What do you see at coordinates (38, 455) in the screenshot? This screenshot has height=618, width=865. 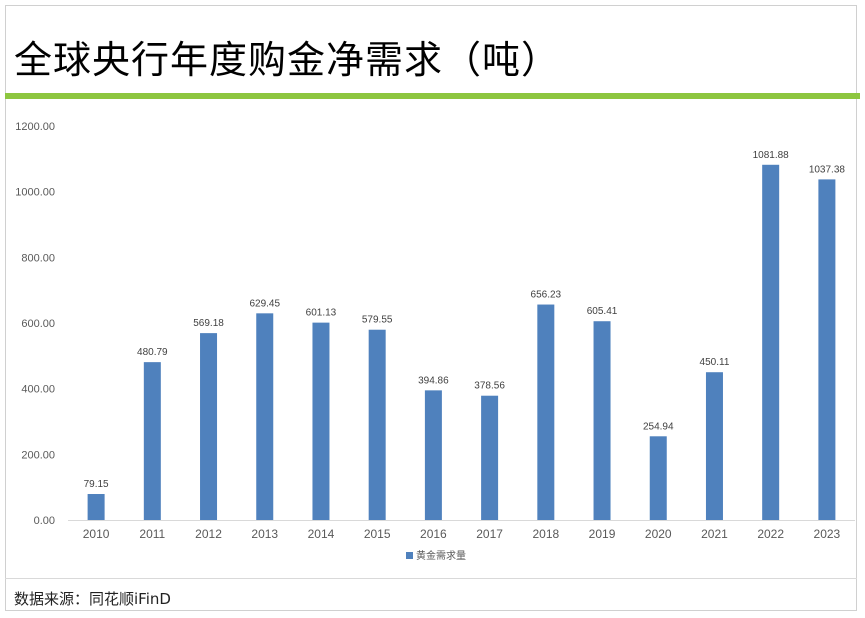 I see `y-tick-label: 200.00` at bounding box center [38, 455].